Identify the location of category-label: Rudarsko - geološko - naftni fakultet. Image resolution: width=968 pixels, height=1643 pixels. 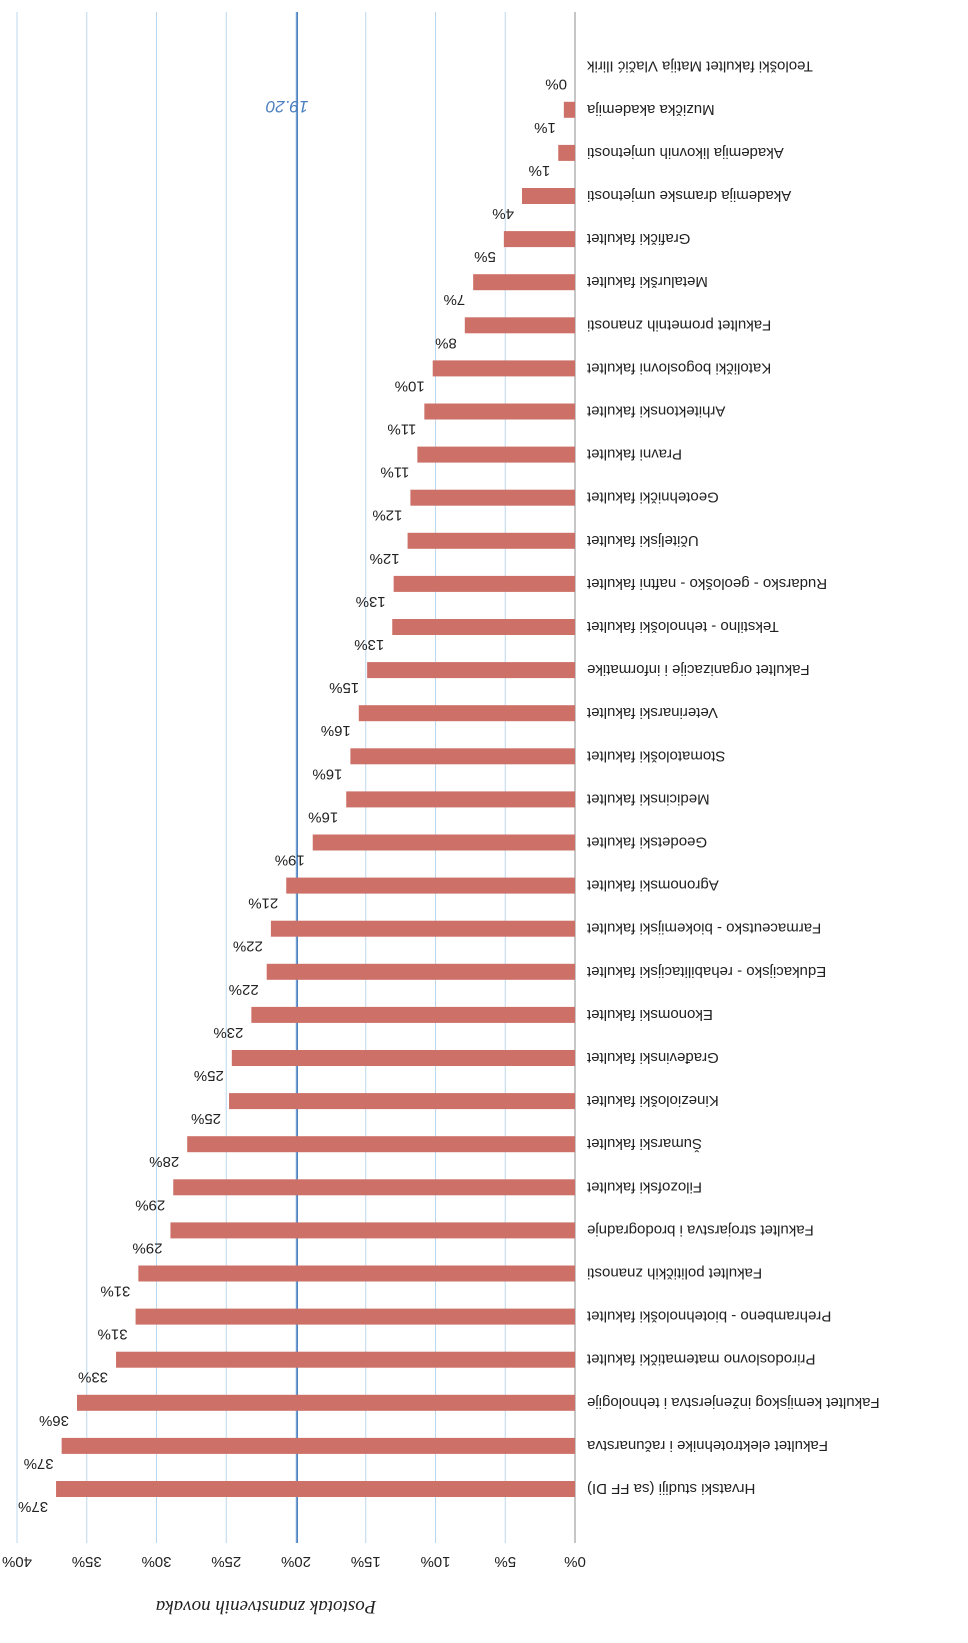
(706, 583).